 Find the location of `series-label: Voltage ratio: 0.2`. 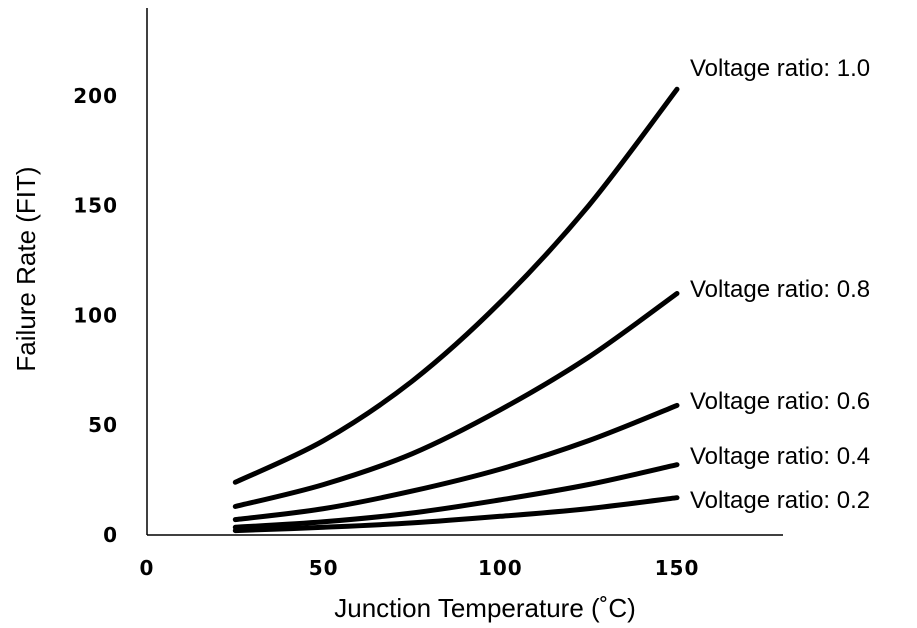

series-label: Voltage ratio: 0.2 is located at coordinates (780, 500).